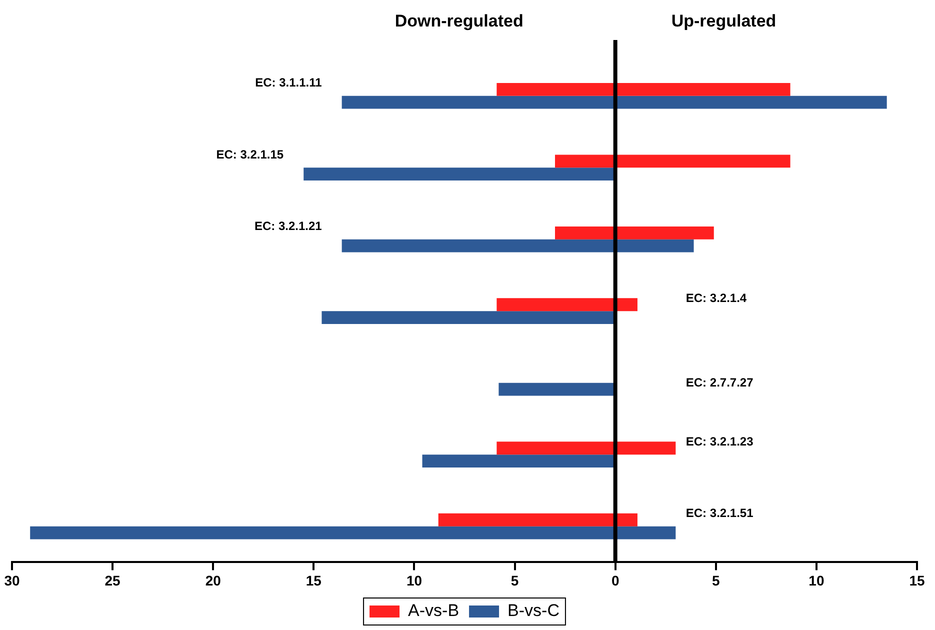 The width and height of the screenshot is (935, 630). I want to click on text: Down-regulated, so click(459, 21).